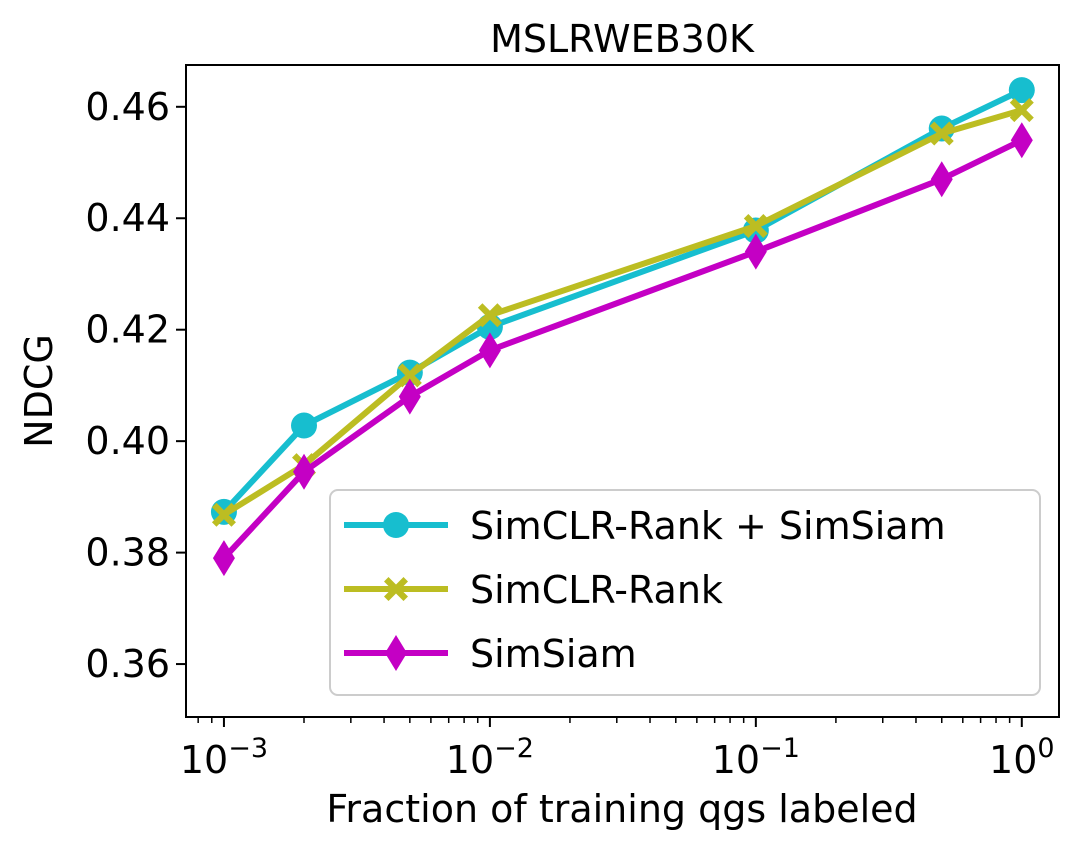  I want to click on legend-label: SimCLR-Rank, so click(596, 590).